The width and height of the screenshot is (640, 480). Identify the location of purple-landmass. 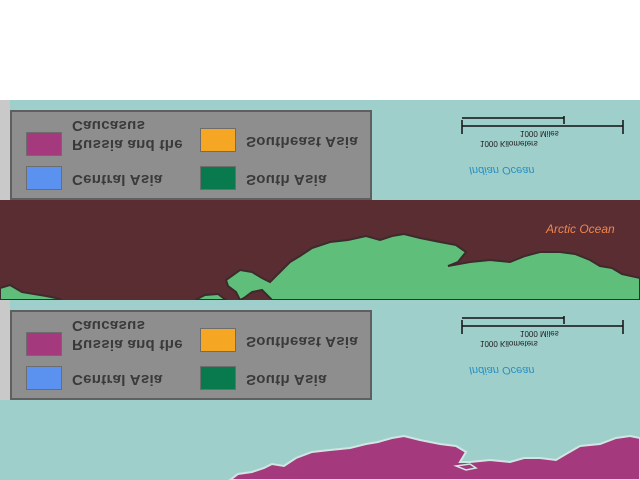
(434, 457).